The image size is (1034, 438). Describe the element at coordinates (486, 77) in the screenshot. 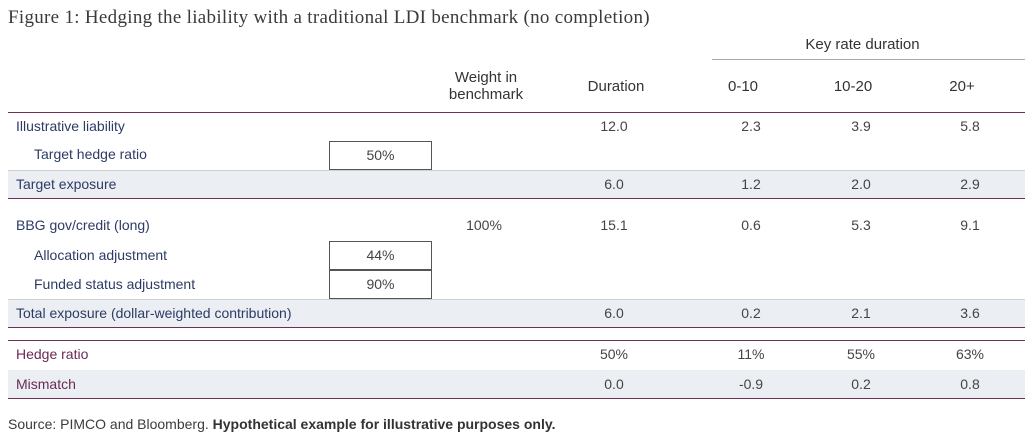

I see `weight-header-line1: Weight in` at that location.